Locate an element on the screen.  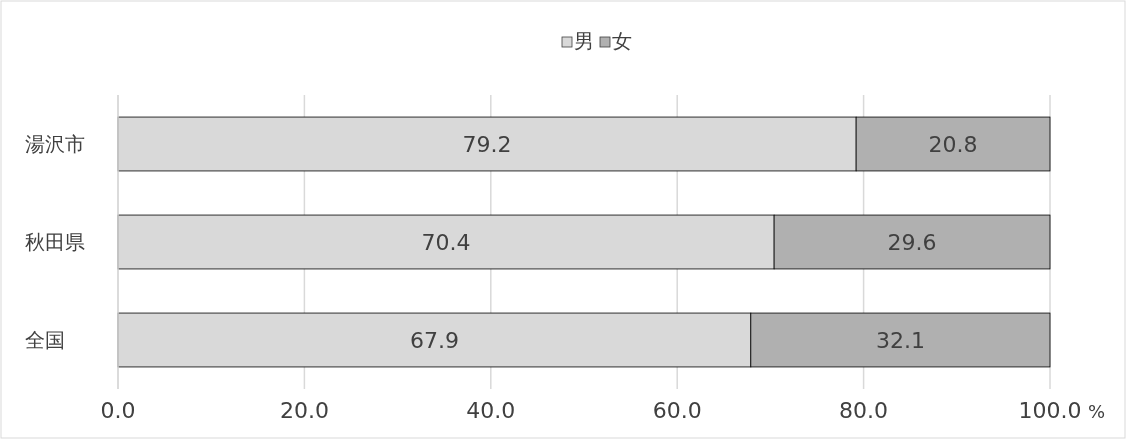
data-label: 20.8 is located at coordinates (953, 144).